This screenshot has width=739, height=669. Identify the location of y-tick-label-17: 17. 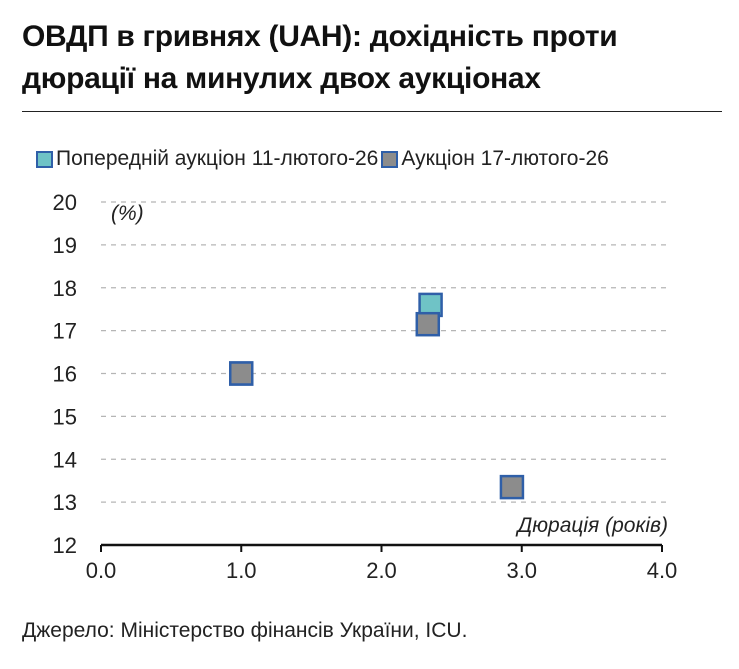
(65, 331).